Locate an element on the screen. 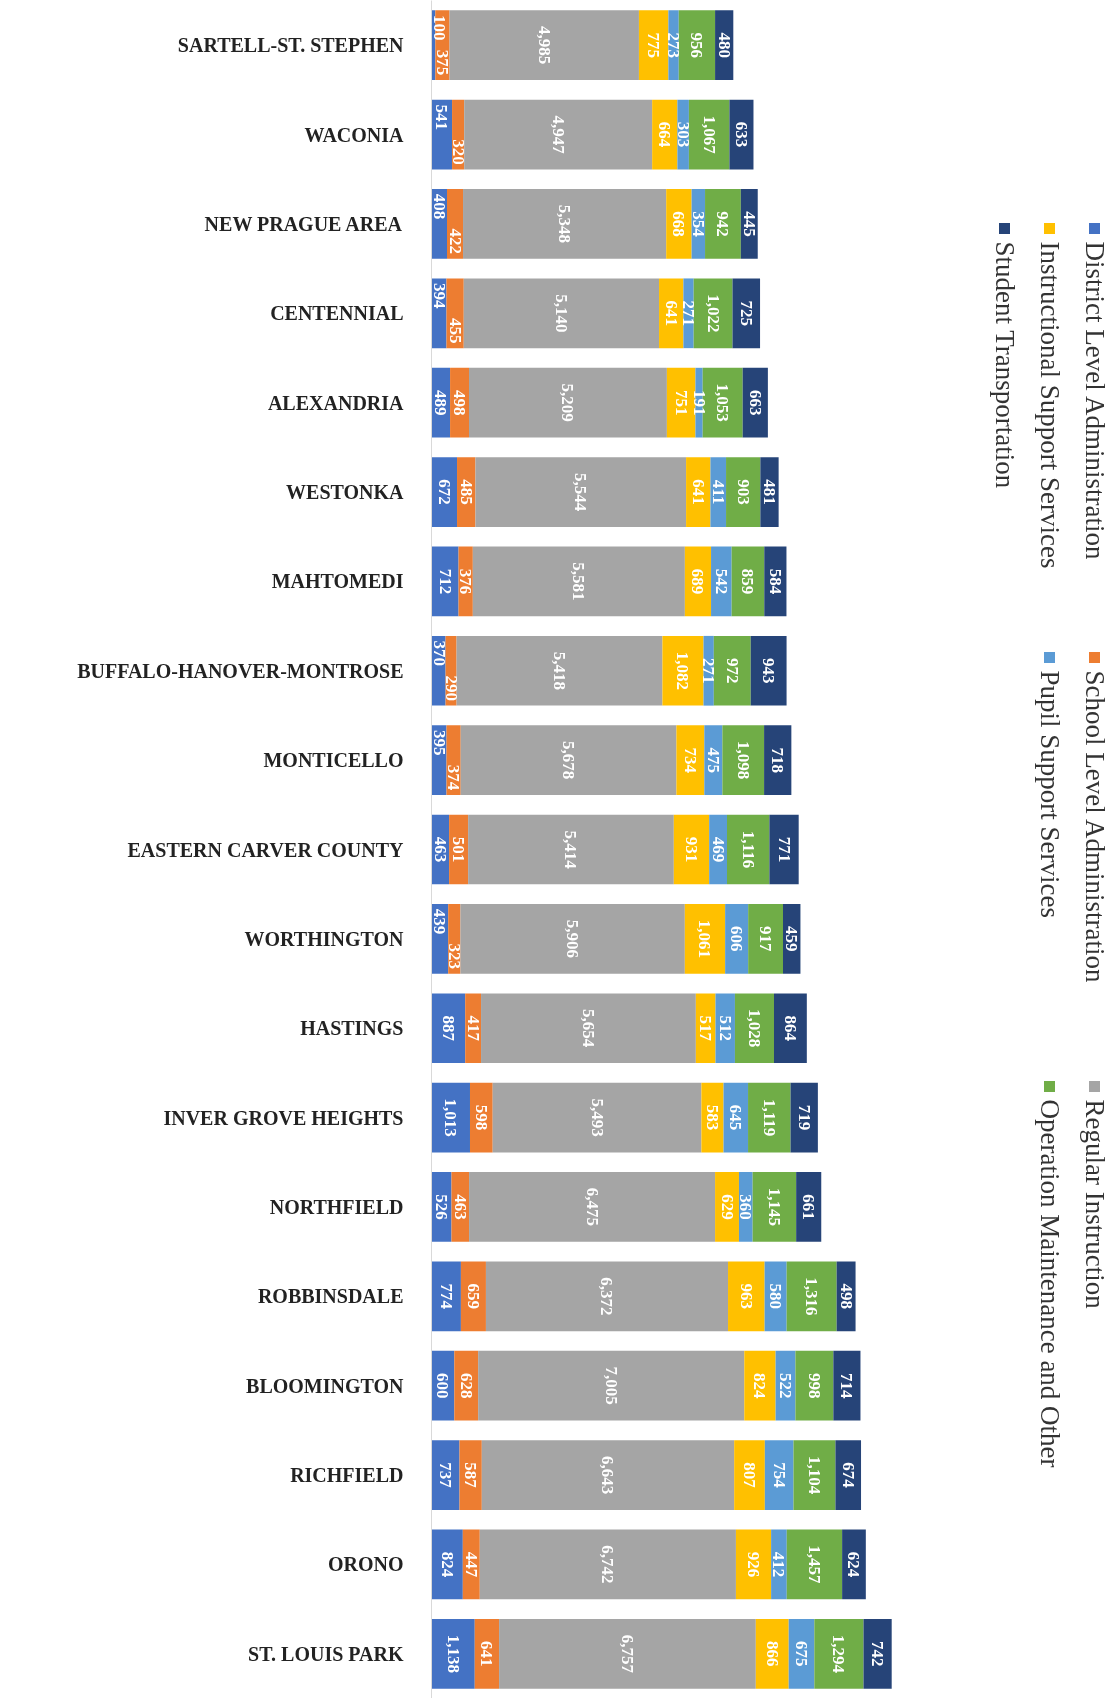 This screenshot has height=1698, width=1112. data-label: 475 is located at coordinates (713, 760).